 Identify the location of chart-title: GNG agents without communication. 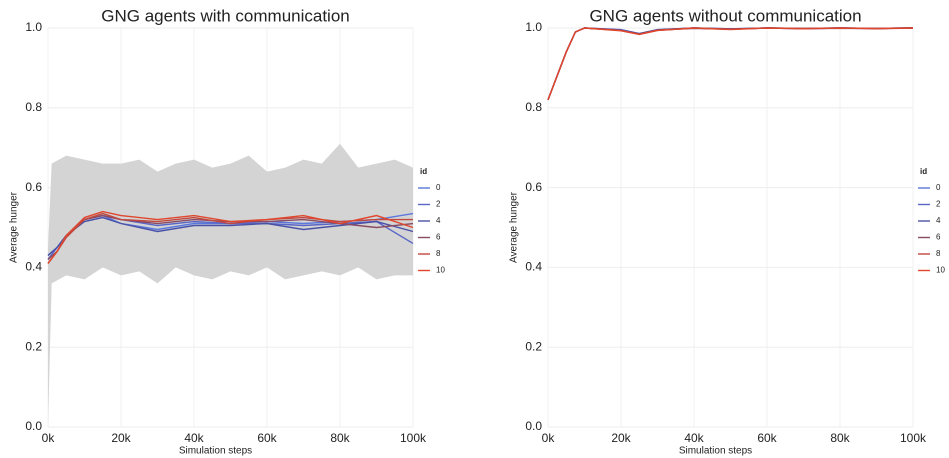
(725, 15).